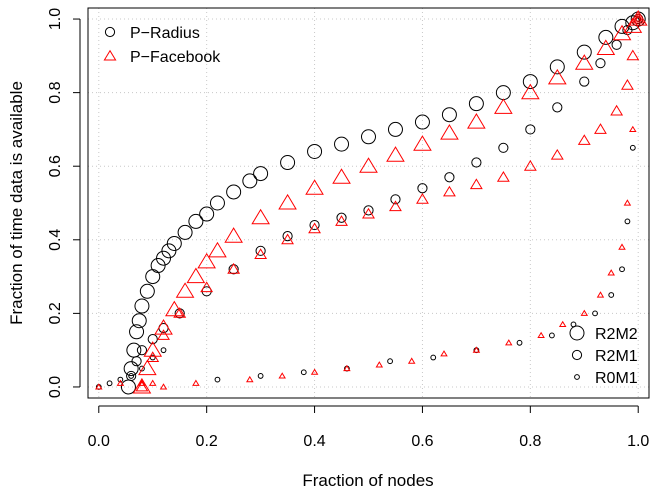  Describe the element at coordinates (64, 203) in the screenshot. I see `y-axis: 0.0 0.2 0.4 0.6 0.8 1.0` at that location.